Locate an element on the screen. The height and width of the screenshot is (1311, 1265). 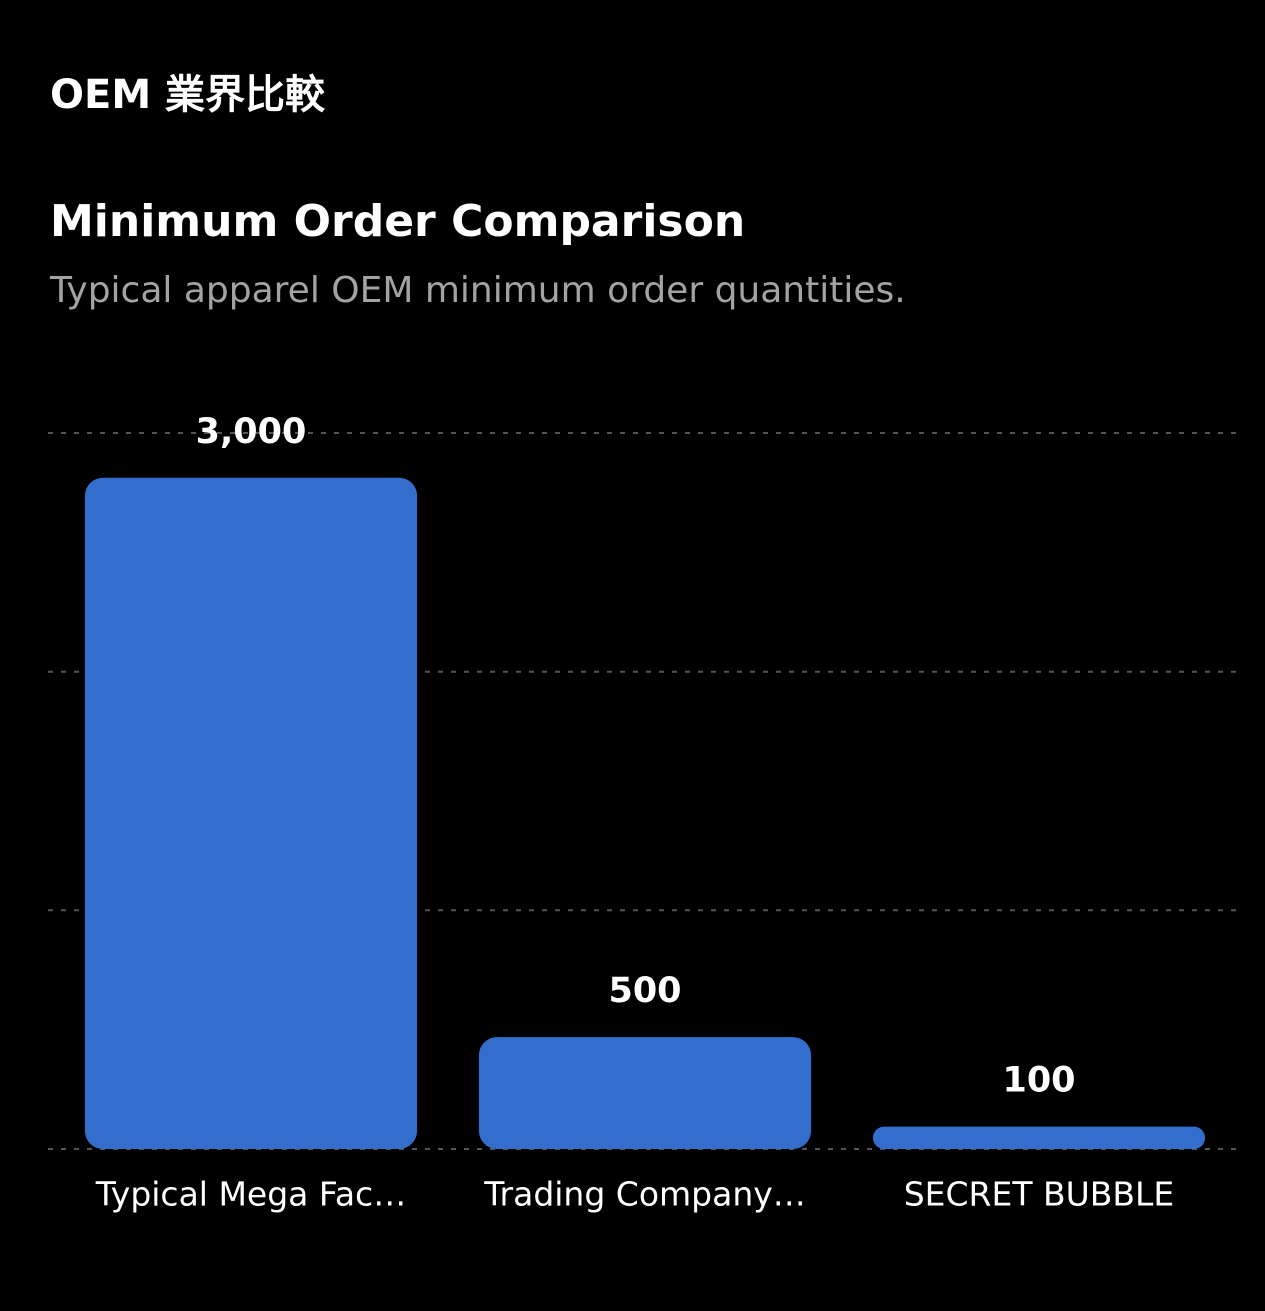
value-label: 3,000 is located at coordinates (251, 432).